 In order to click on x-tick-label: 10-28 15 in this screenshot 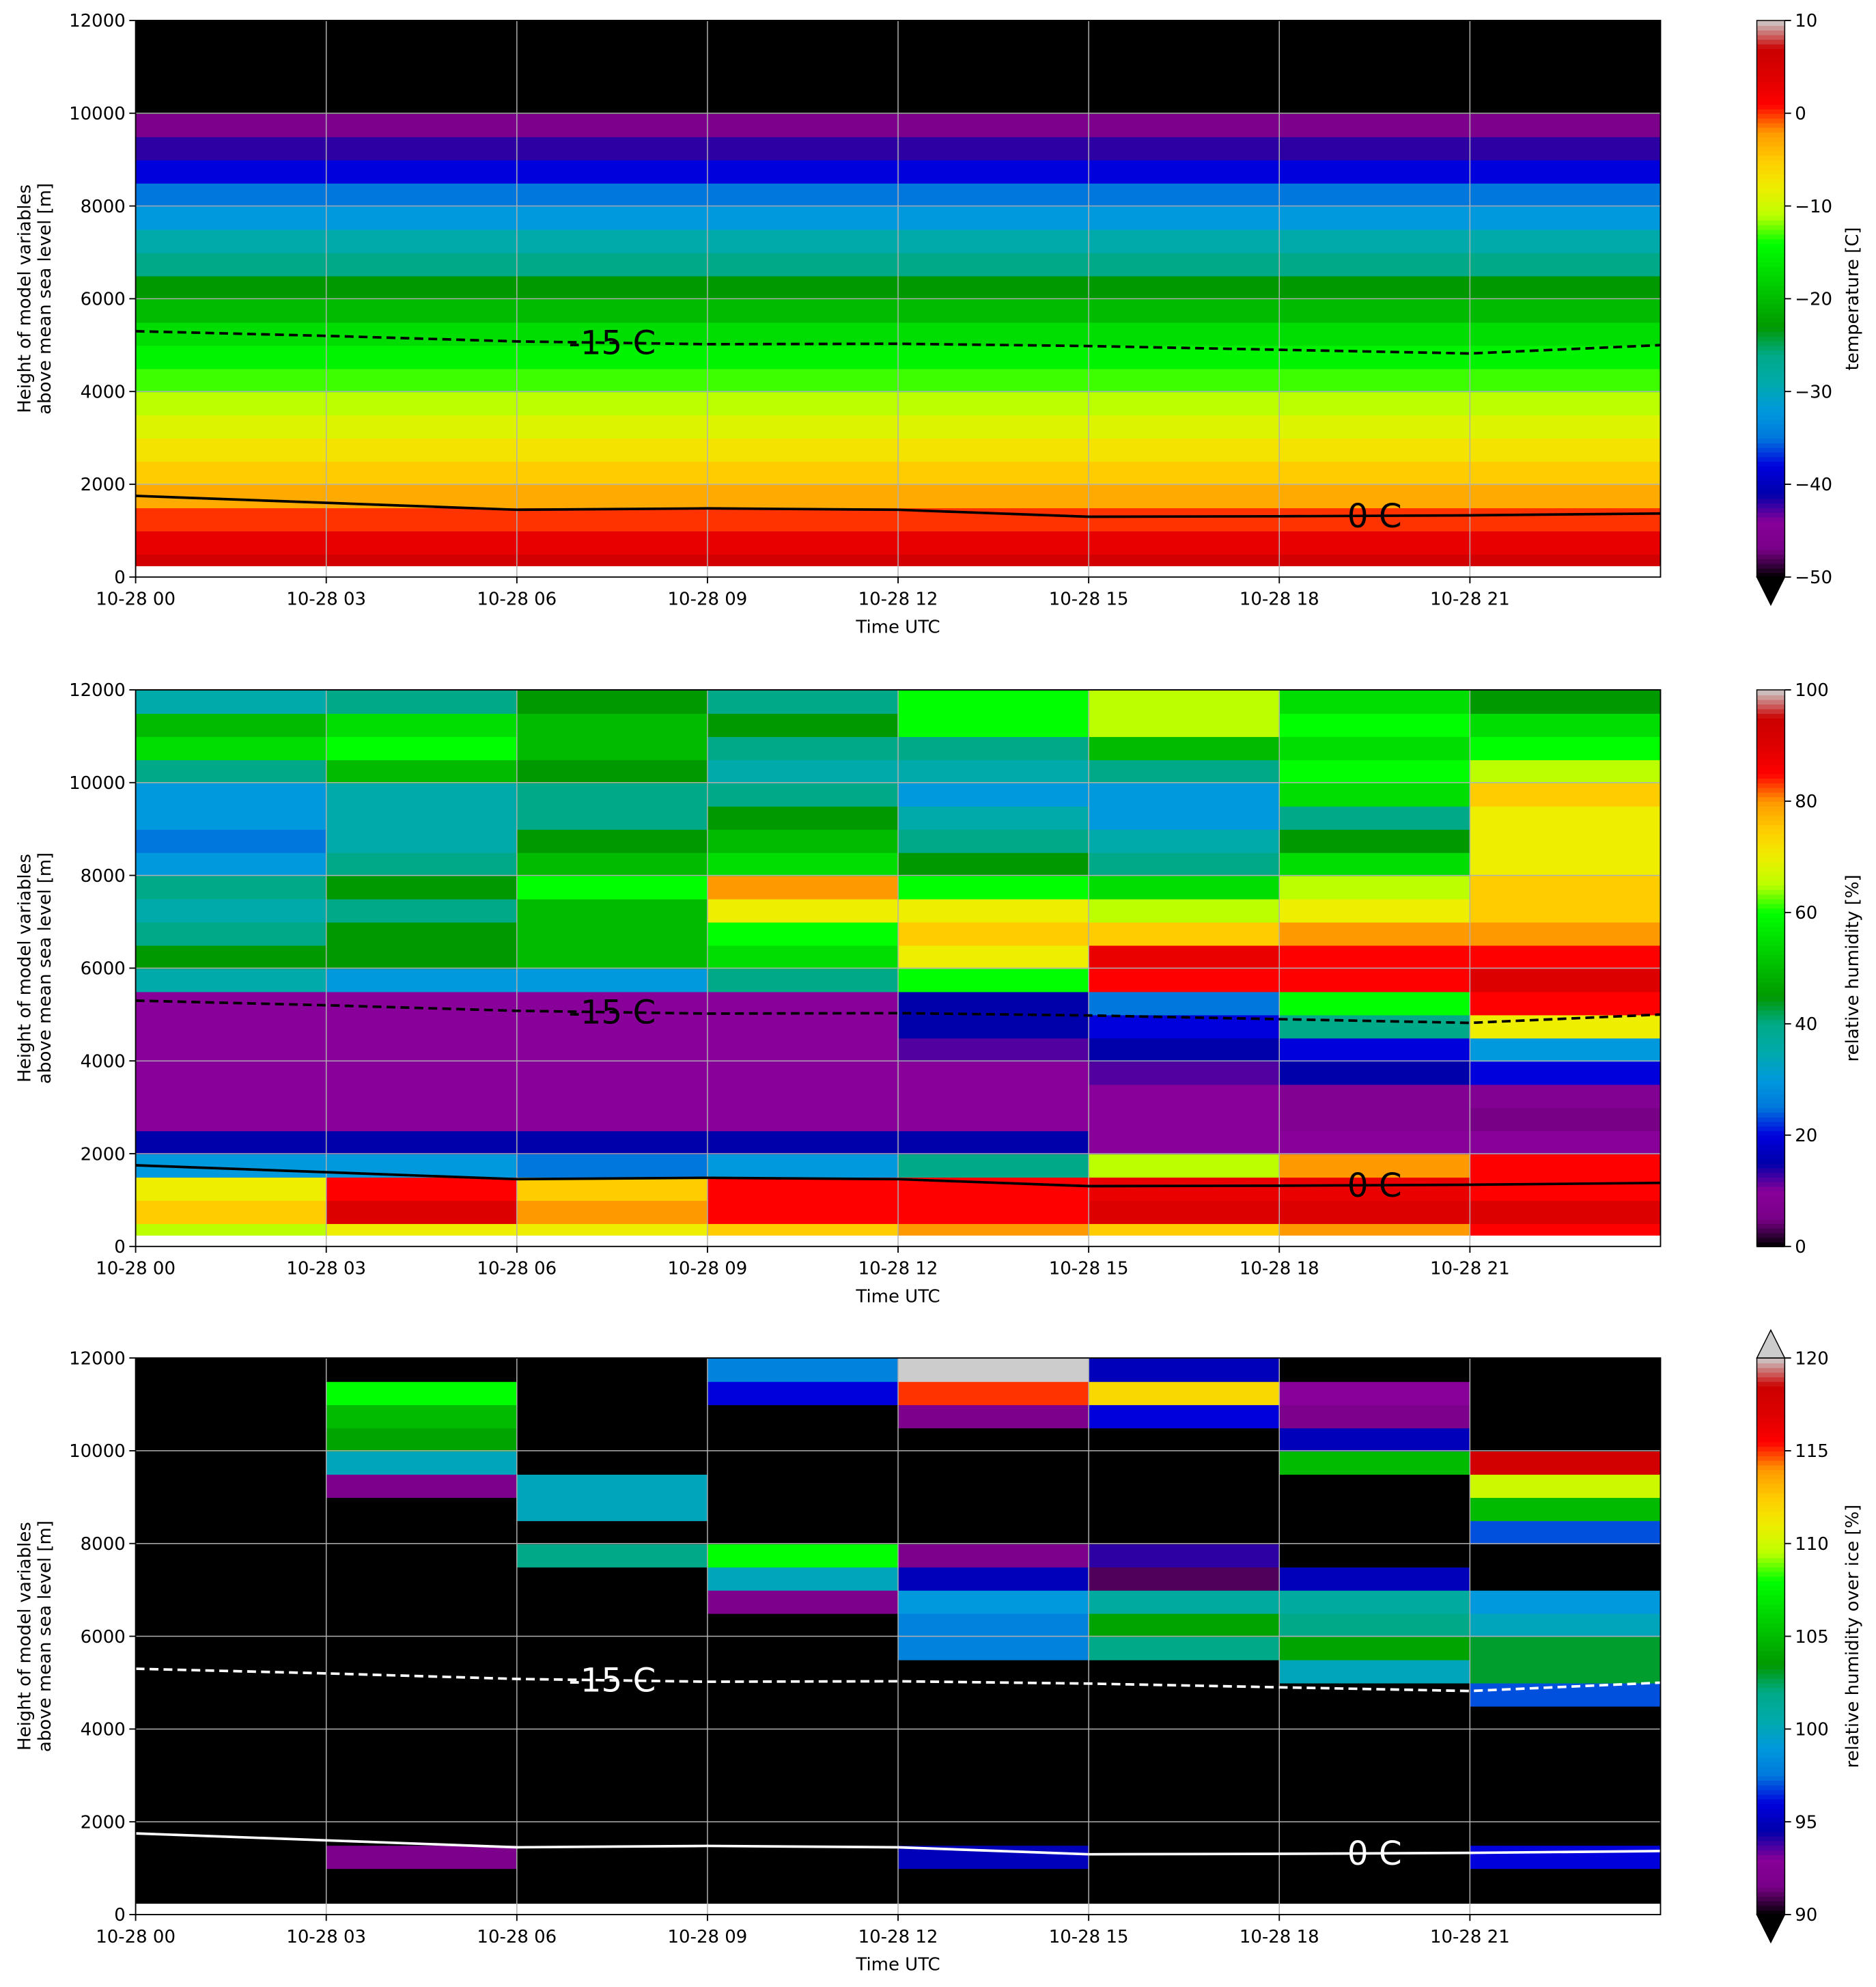, I will do `click(1089, 1937)`.